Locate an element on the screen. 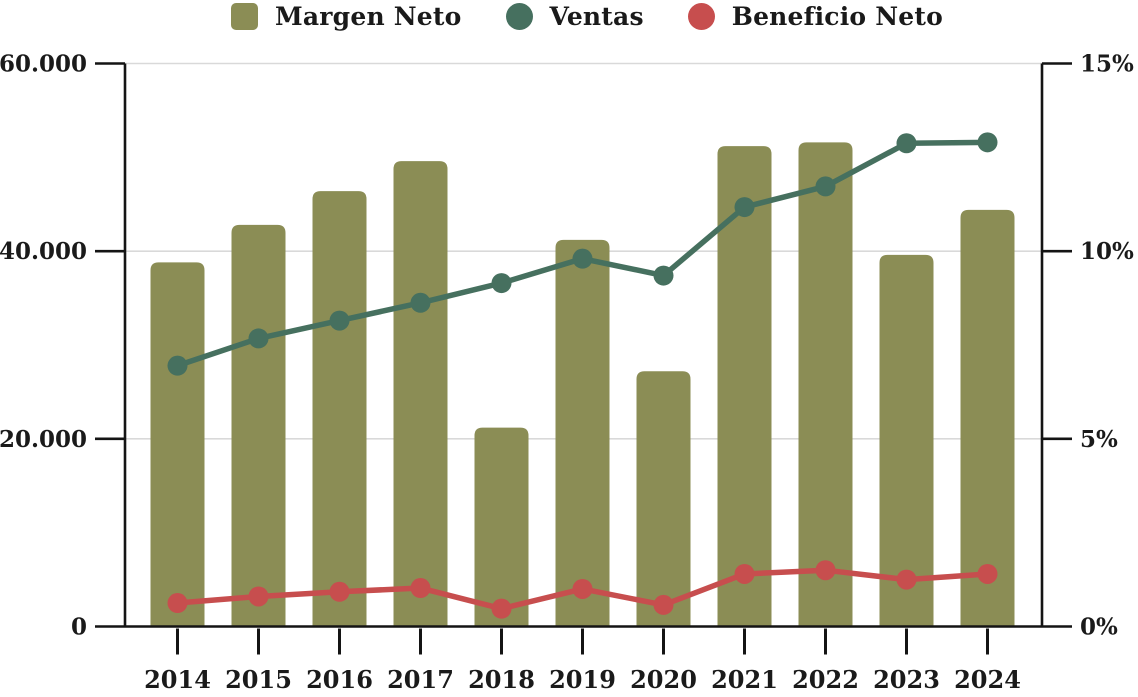 This screenshot has width=1138, height=697. legend-item-margen-neto: Margen Neto is located at coordinates (346, 16).